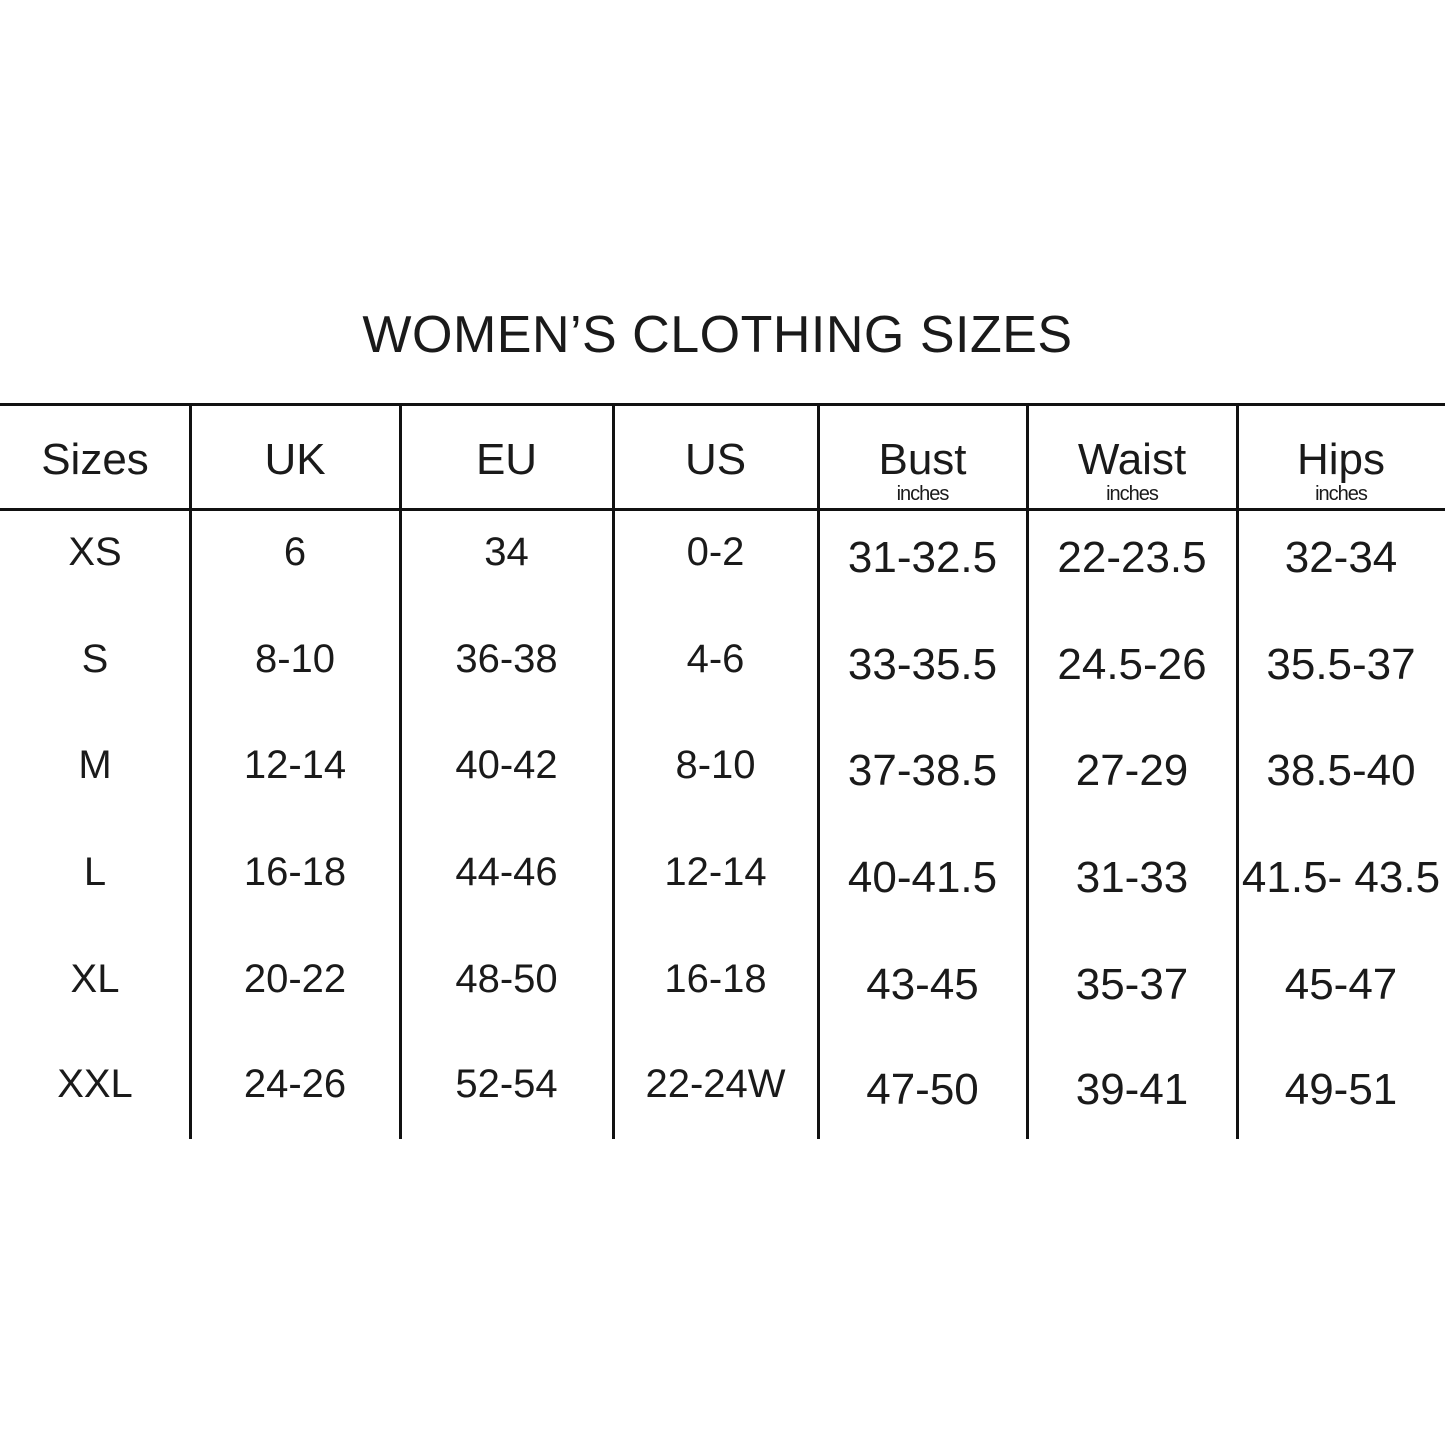 This screenshot has height=1445, width=1445. What do you see at coordinates (1132, 770) in the screenshot?
I see `table-cell: 27-29` at bounding box center [1132, 770].